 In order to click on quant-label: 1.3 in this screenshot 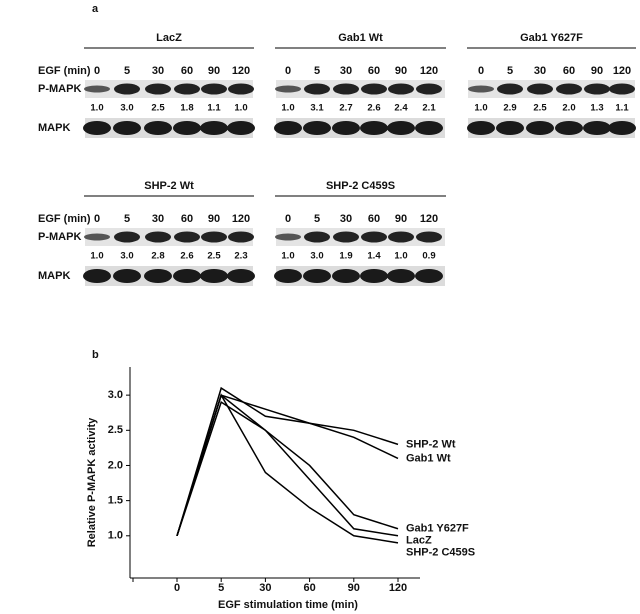, I will do `click(596, 108)`.